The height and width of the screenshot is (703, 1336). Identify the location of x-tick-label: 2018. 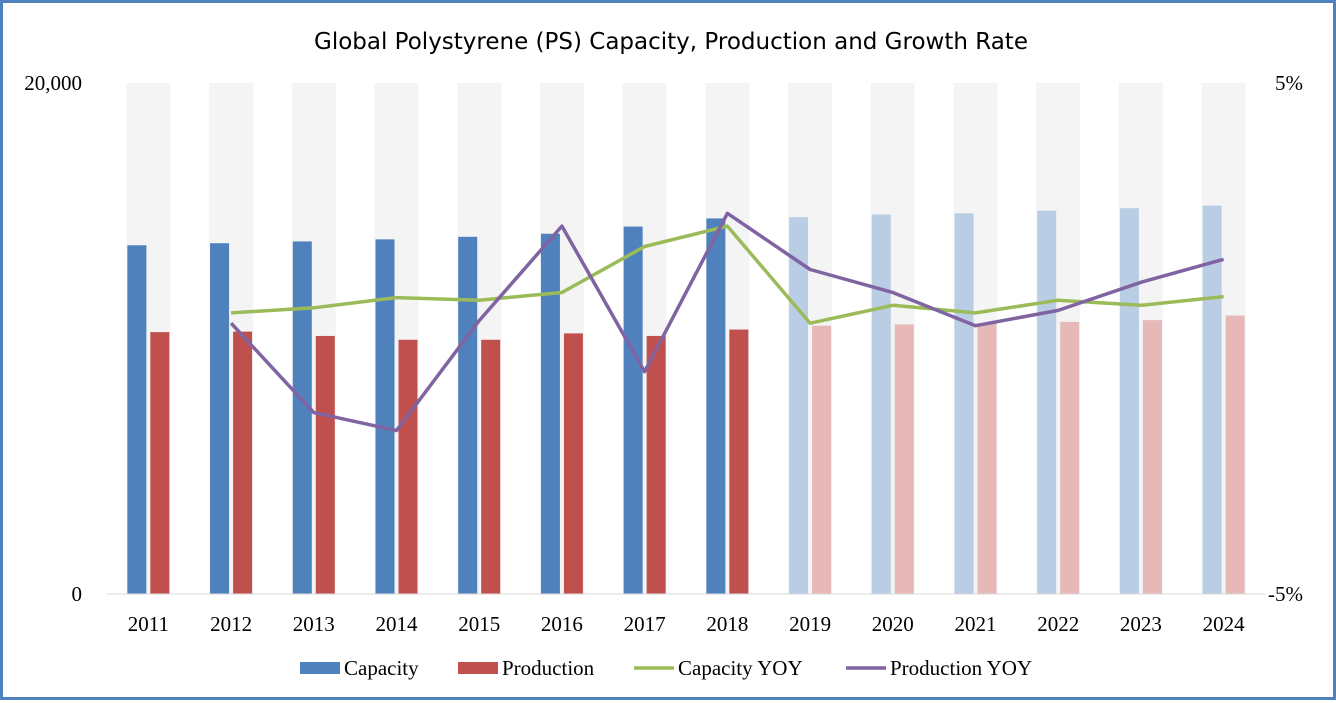
(727, 624).